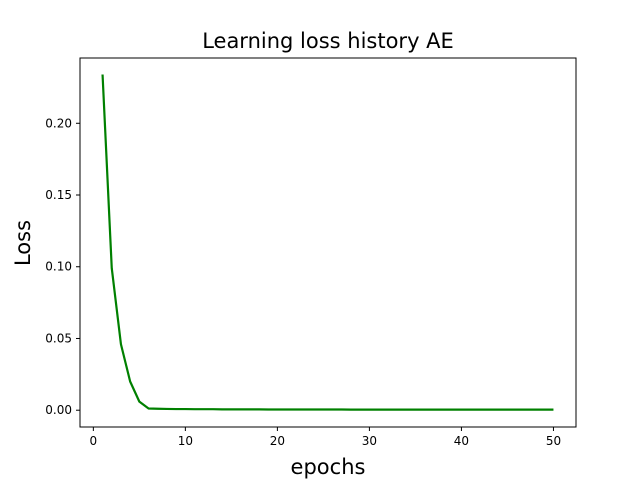 The image size is (640, 485). Describe the element at coordinates (461, 441) in the screenshot. I see `x-tick-label: 40` at that location.